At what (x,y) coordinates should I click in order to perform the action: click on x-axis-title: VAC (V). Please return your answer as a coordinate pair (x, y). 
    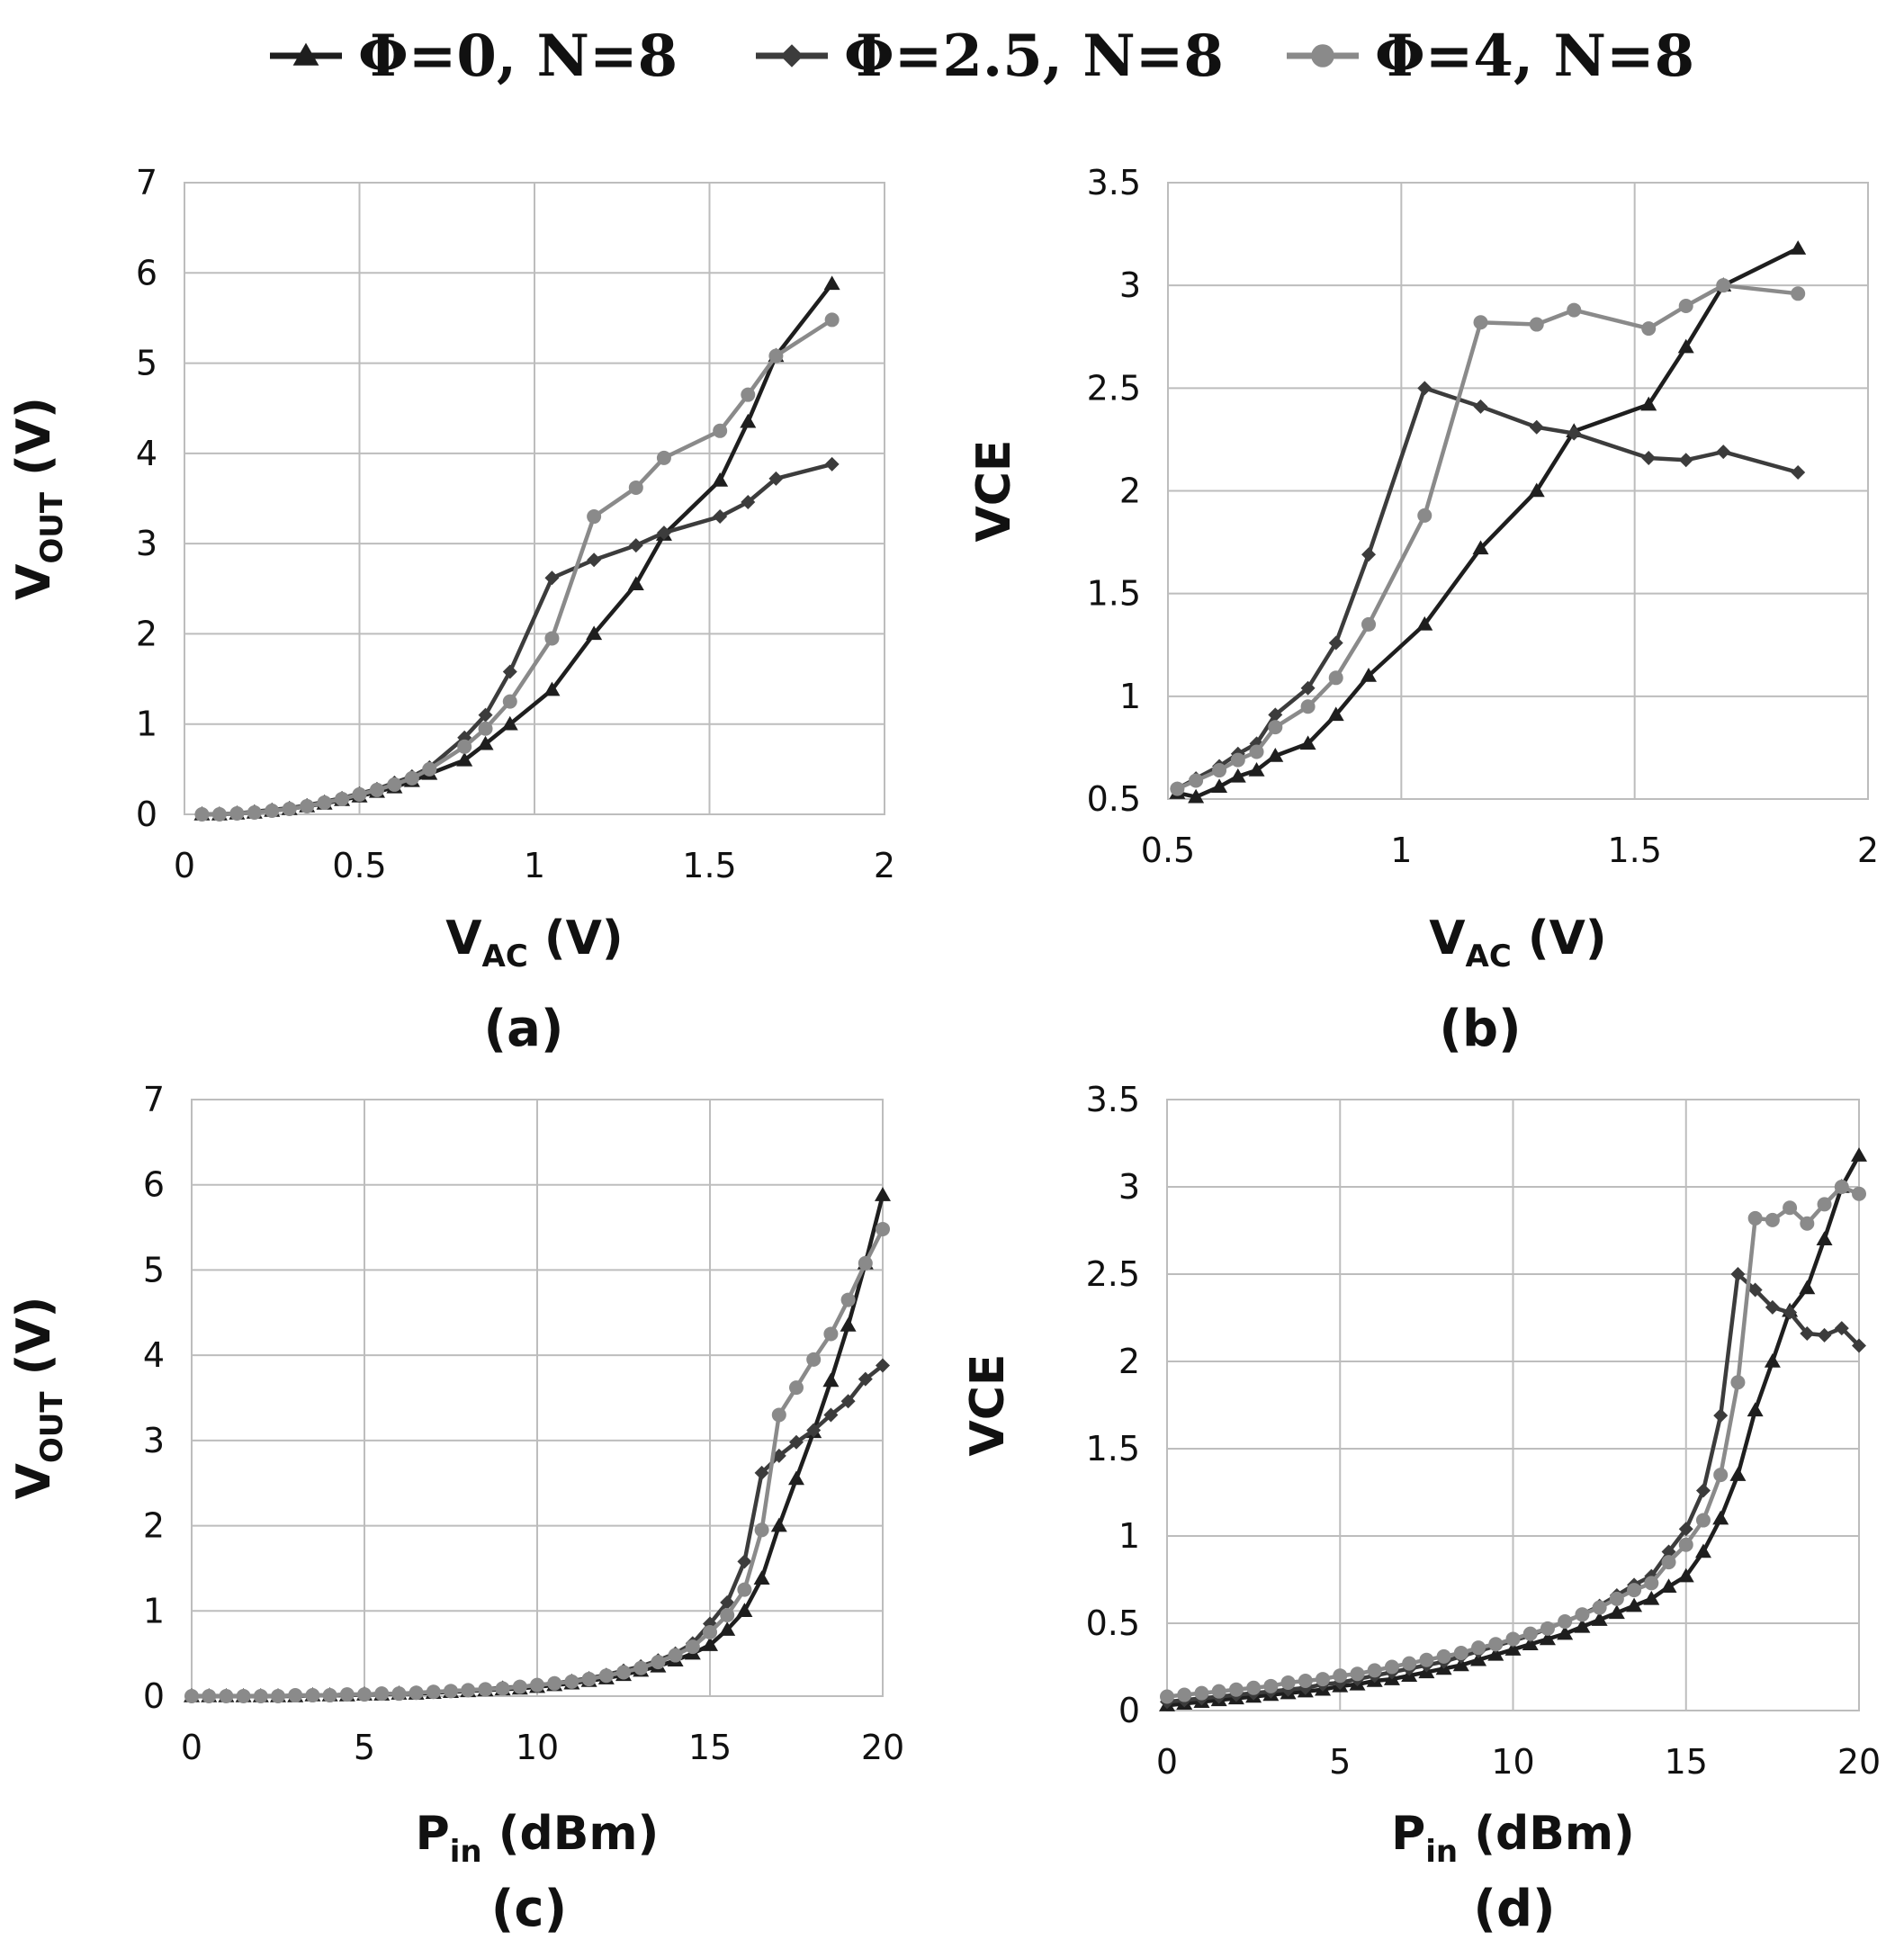
    Looking at the image, I should click on (534, 943).